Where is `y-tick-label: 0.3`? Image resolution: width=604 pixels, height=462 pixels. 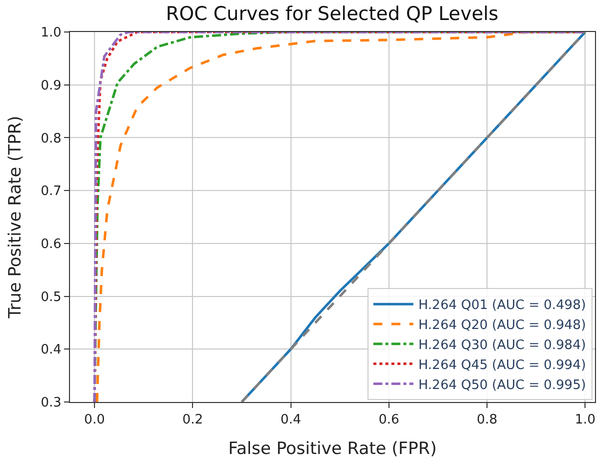
y-tick-label: 0.3 is located at coordinates (51, 403).